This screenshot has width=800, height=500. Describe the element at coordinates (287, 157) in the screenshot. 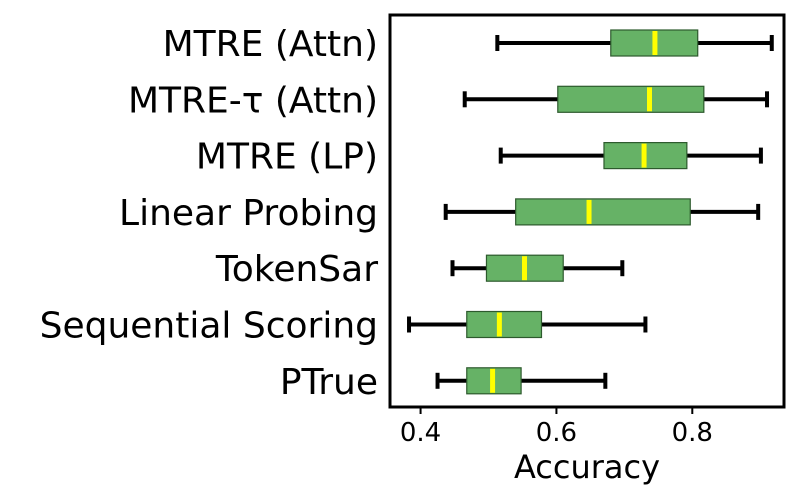

I see `category-label: MTRE (LP)` at that location.